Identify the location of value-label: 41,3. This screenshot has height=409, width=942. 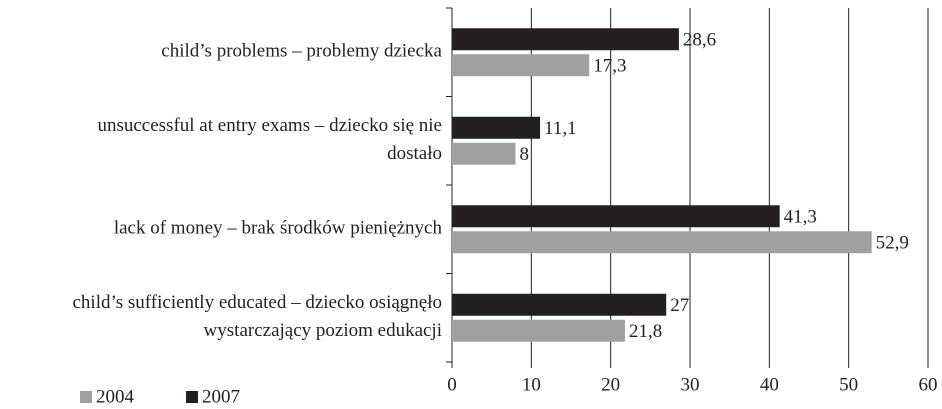
(800, 217).